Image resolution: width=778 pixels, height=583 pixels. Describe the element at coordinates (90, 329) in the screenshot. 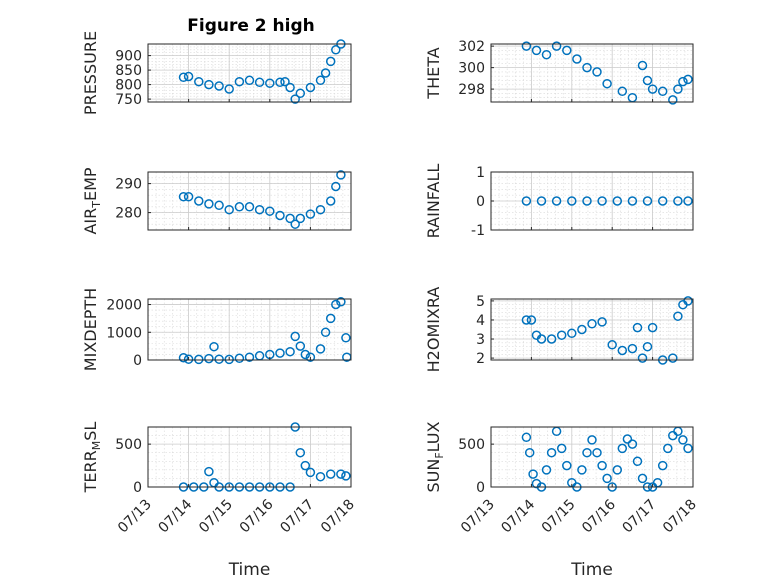

I see `y-axis-label: MIXDEPTH` at that location.